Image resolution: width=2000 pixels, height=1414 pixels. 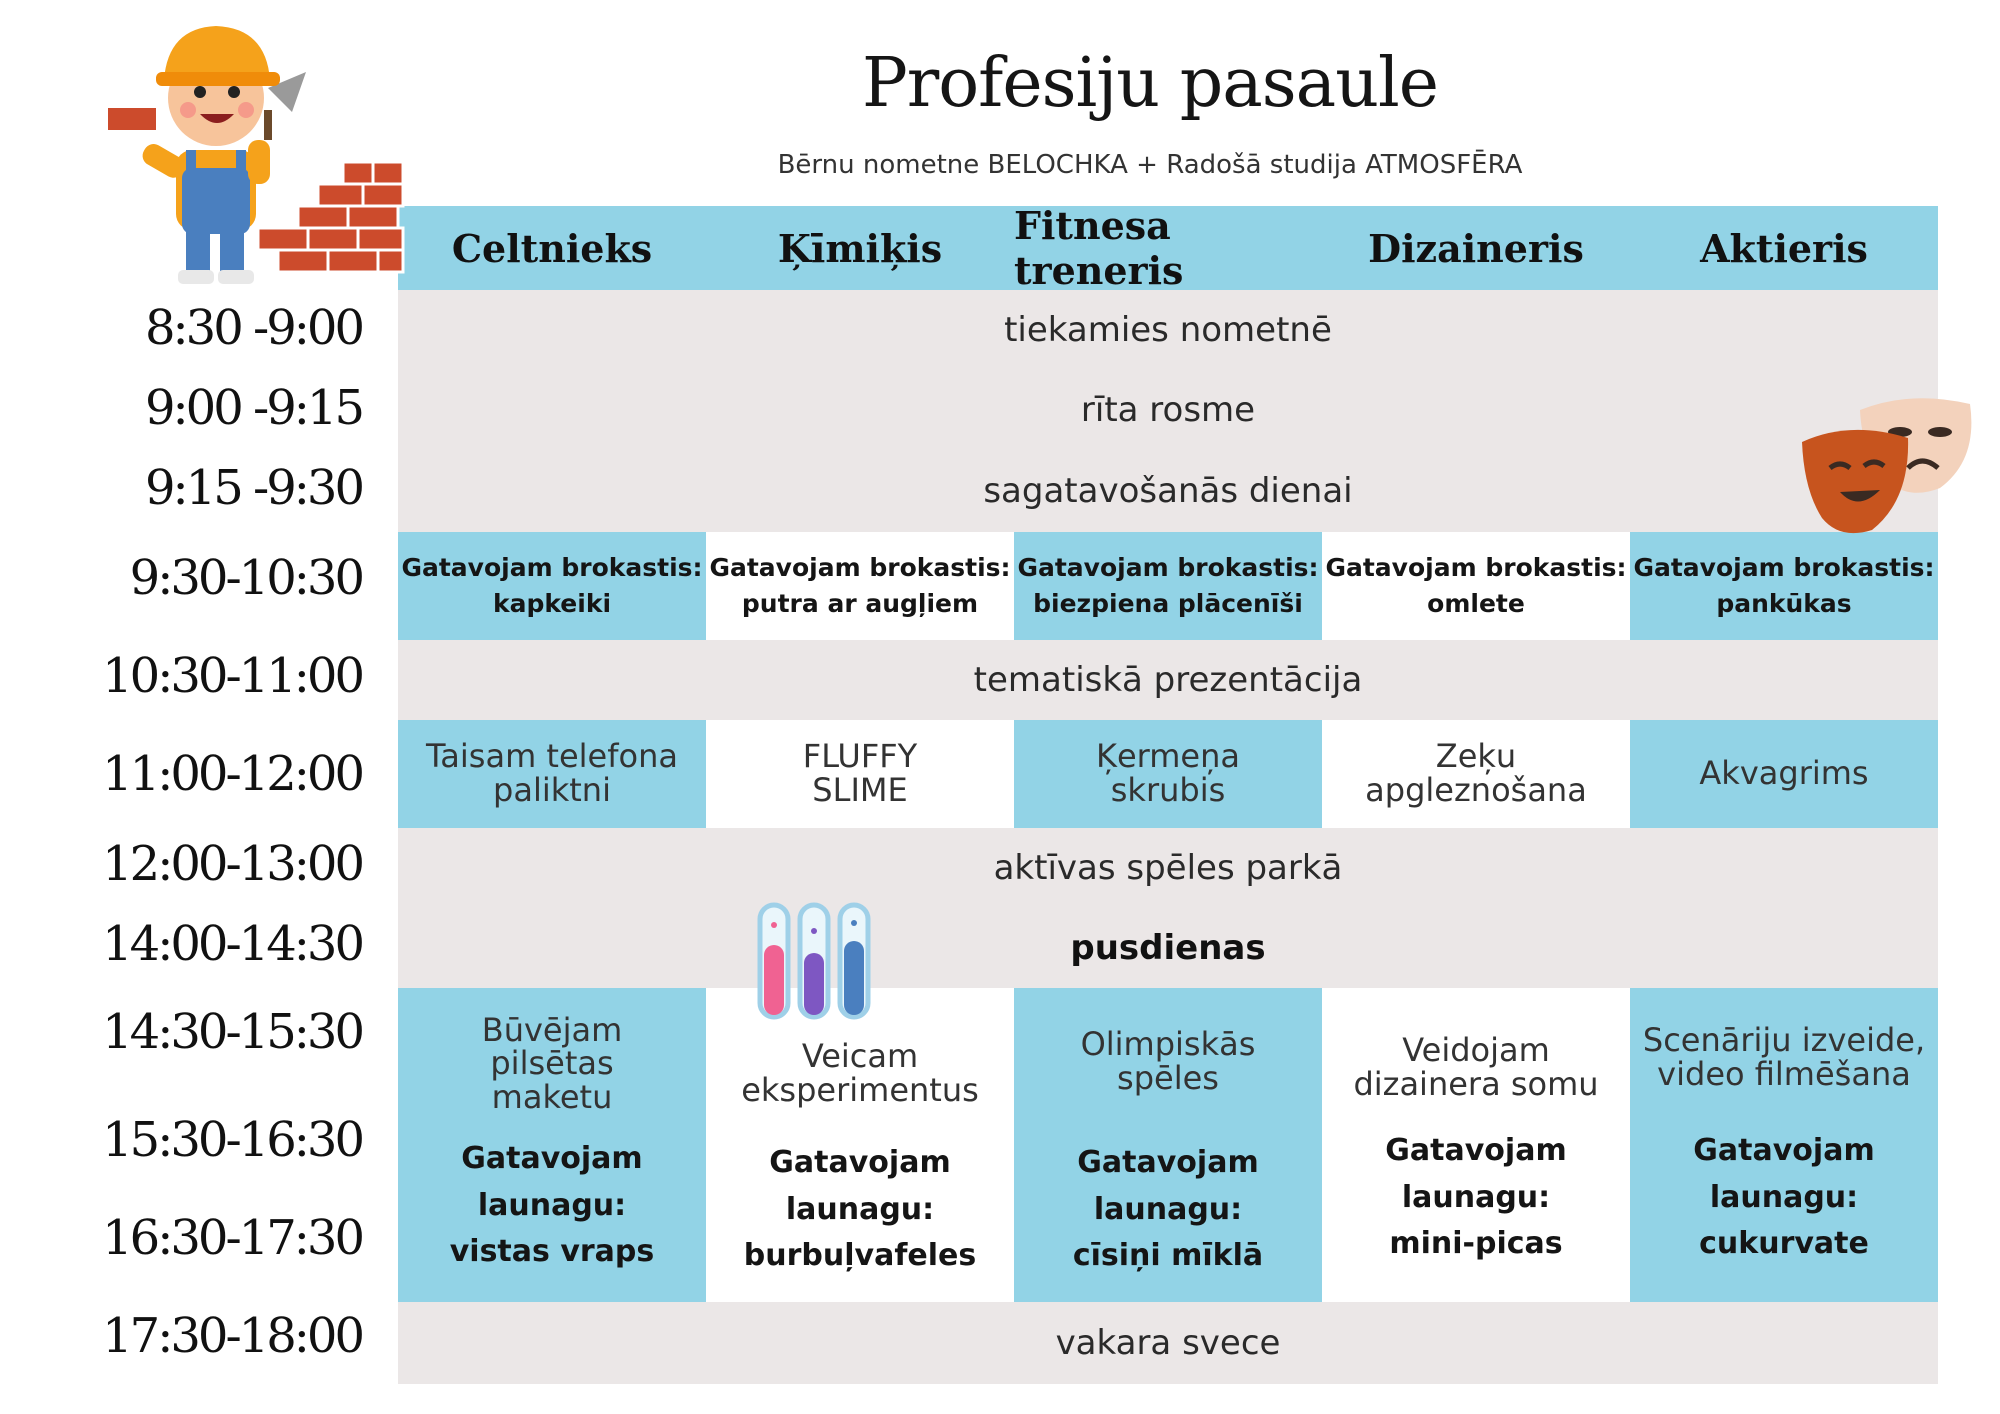 I want to click on breakfast-dish: kapkeiki, so click(x=552, y=603).